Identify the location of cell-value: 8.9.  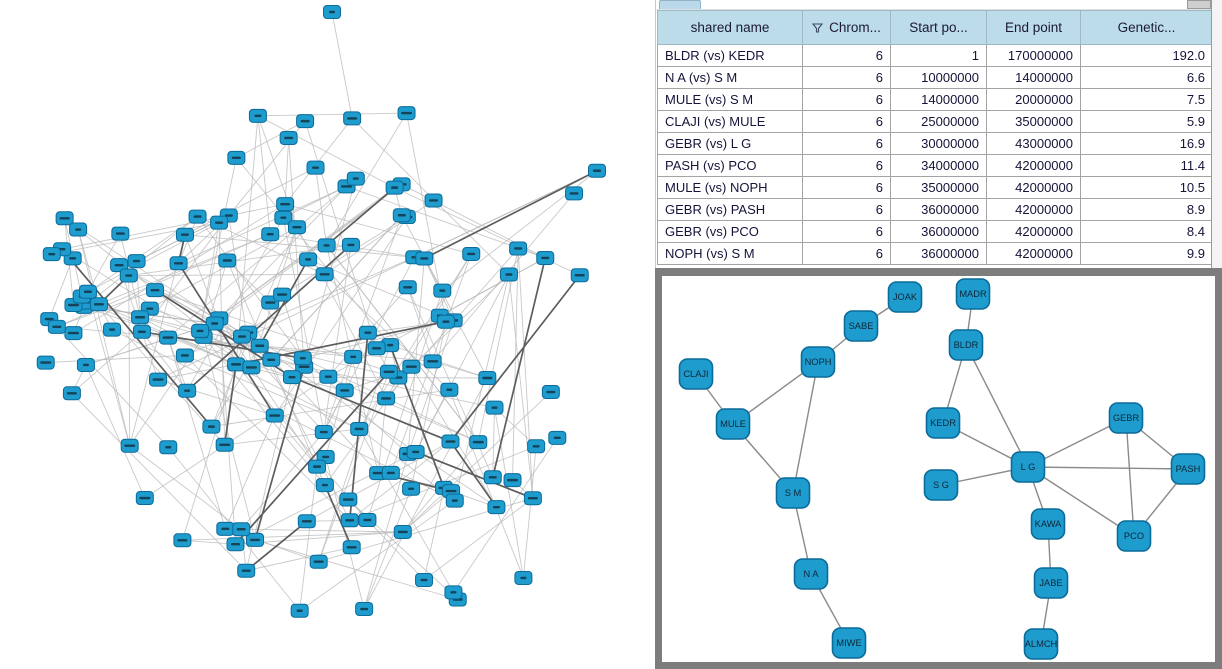
(1146, 209).